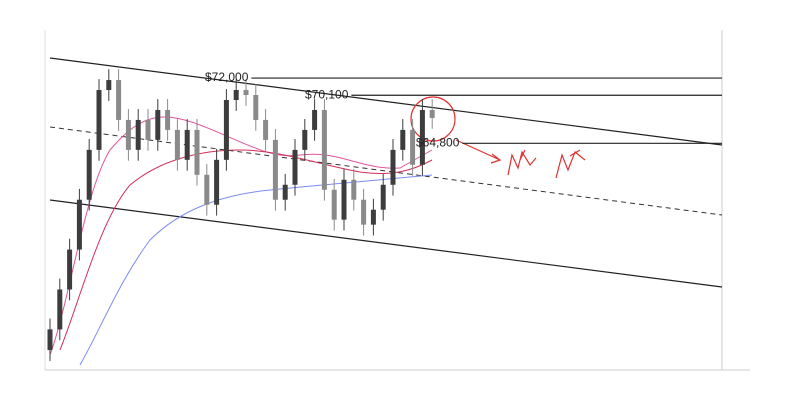 This screenshot has height=408, width=798. What do you see at coordinates (227, 77) in the screenshot?
I see `level-label: $72,000` at bounding box center [227, 77].